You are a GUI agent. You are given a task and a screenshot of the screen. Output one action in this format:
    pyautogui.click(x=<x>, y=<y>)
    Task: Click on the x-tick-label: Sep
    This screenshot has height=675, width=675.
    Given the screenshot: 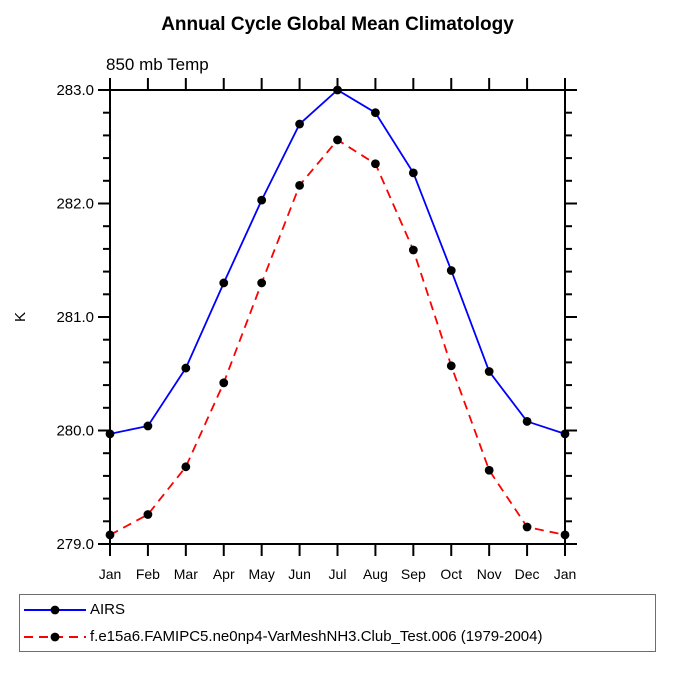 What is the action you would take?
    pyautogui.click(x=413, y=574)
    